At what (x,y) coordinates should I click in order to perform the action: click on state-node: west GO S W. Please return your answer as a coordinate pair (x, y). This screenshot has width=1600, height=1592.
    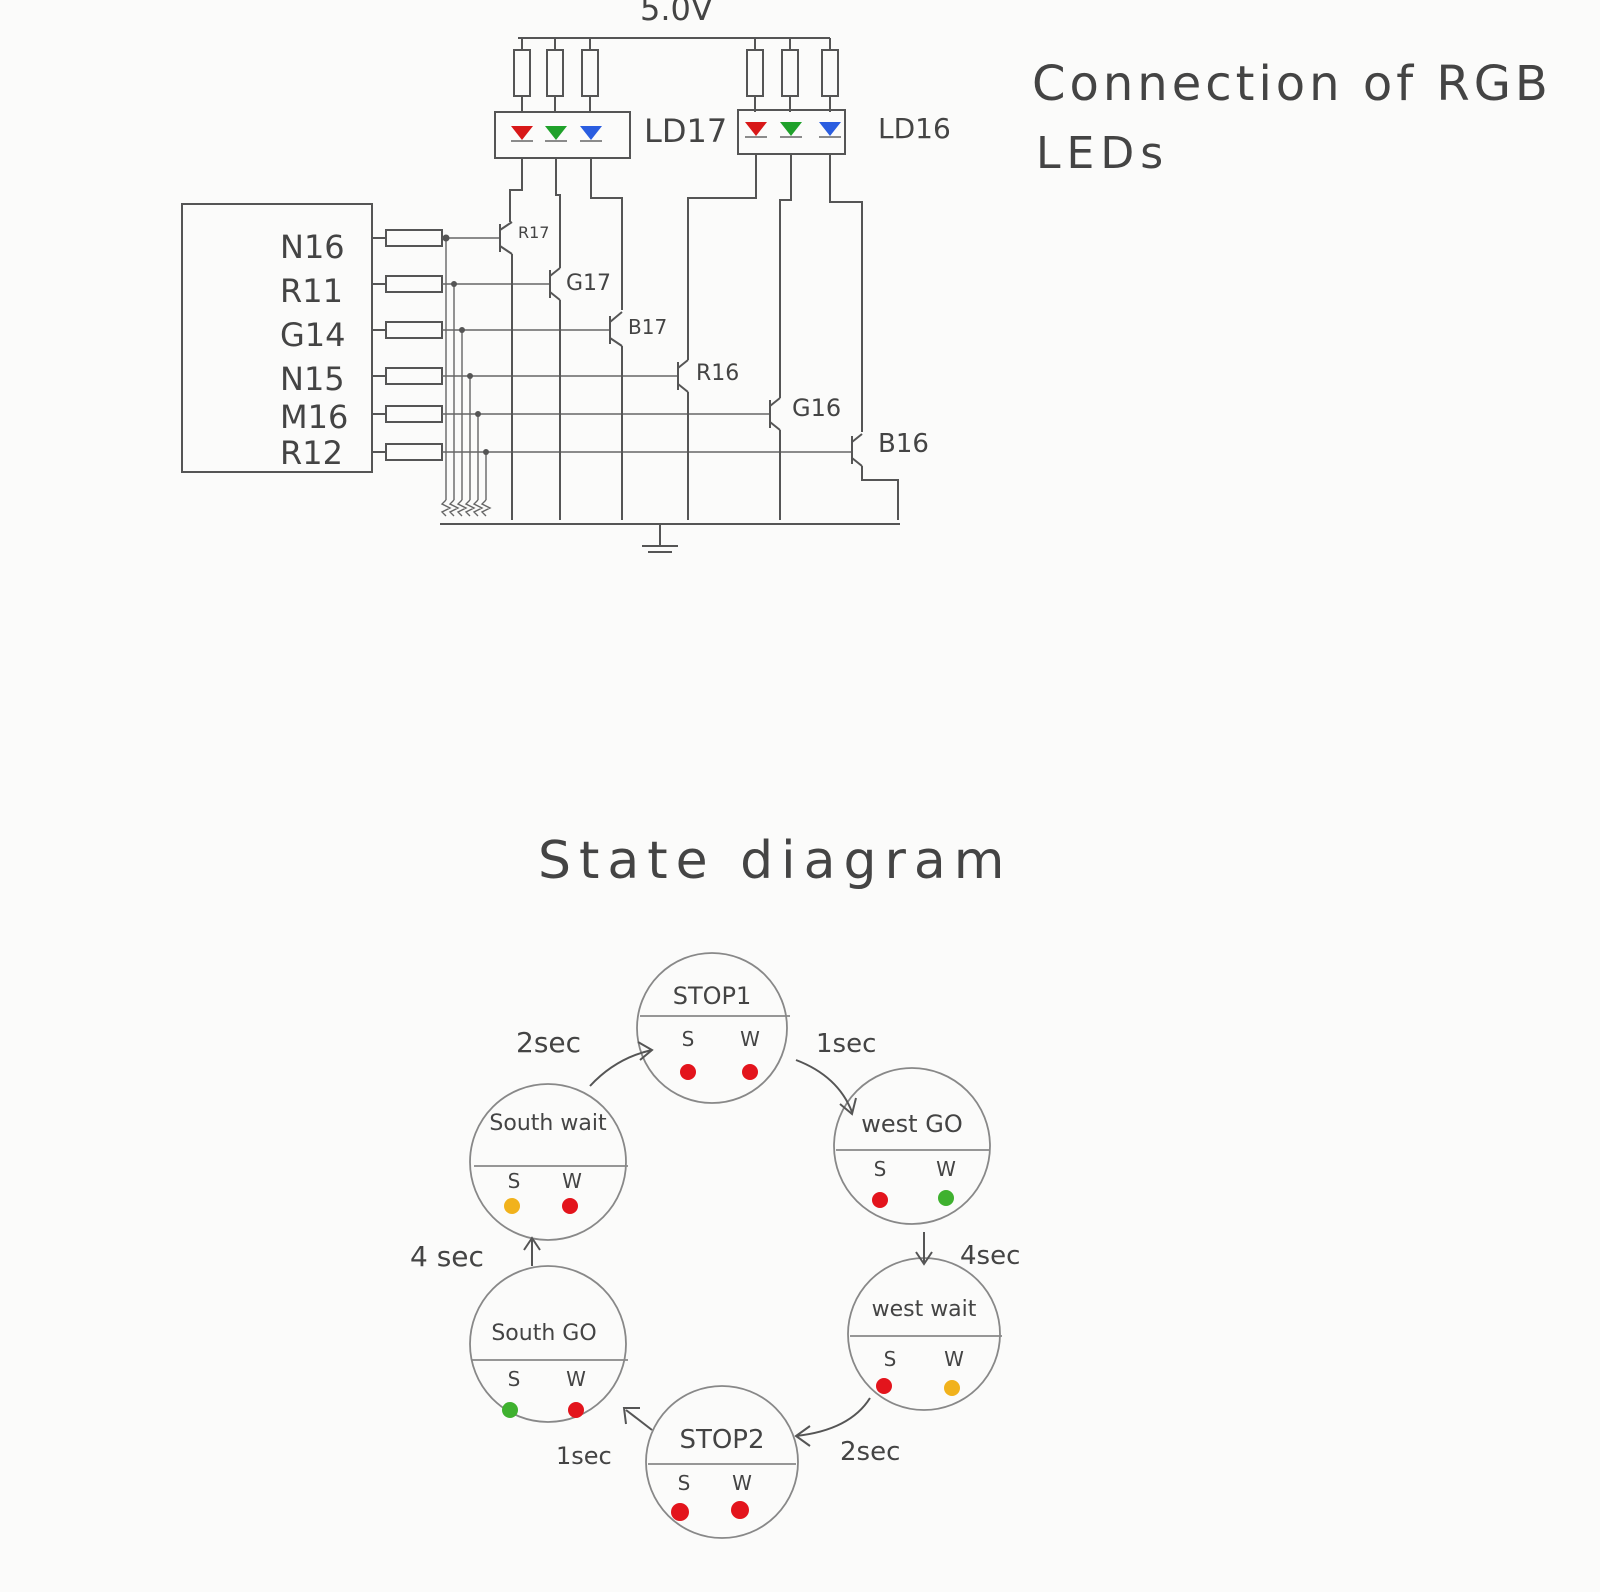
    Looking at the image, I should click on (912, 1146).